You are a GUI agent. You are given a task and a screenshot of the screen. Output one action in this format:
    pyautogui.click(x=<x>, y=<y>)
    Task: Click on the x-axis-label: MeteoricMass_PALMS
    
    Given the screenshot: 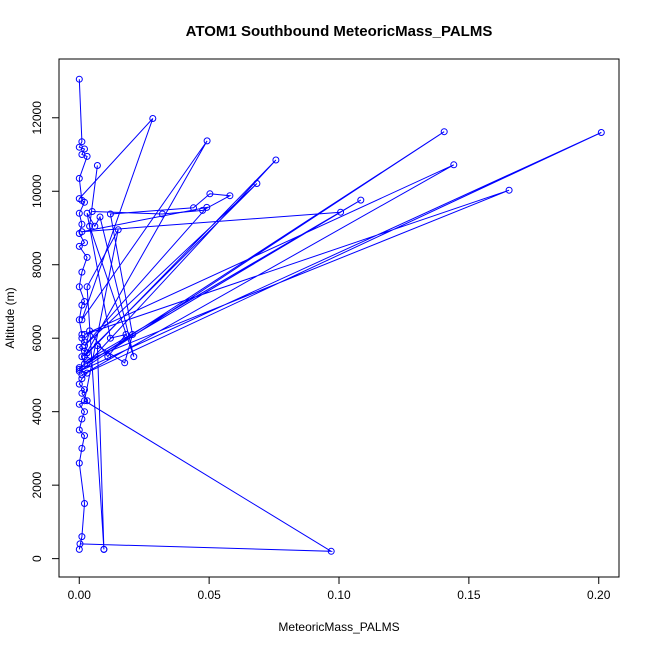 What is the action you would take?
    pyautogui.click(x=338, y=627)
    